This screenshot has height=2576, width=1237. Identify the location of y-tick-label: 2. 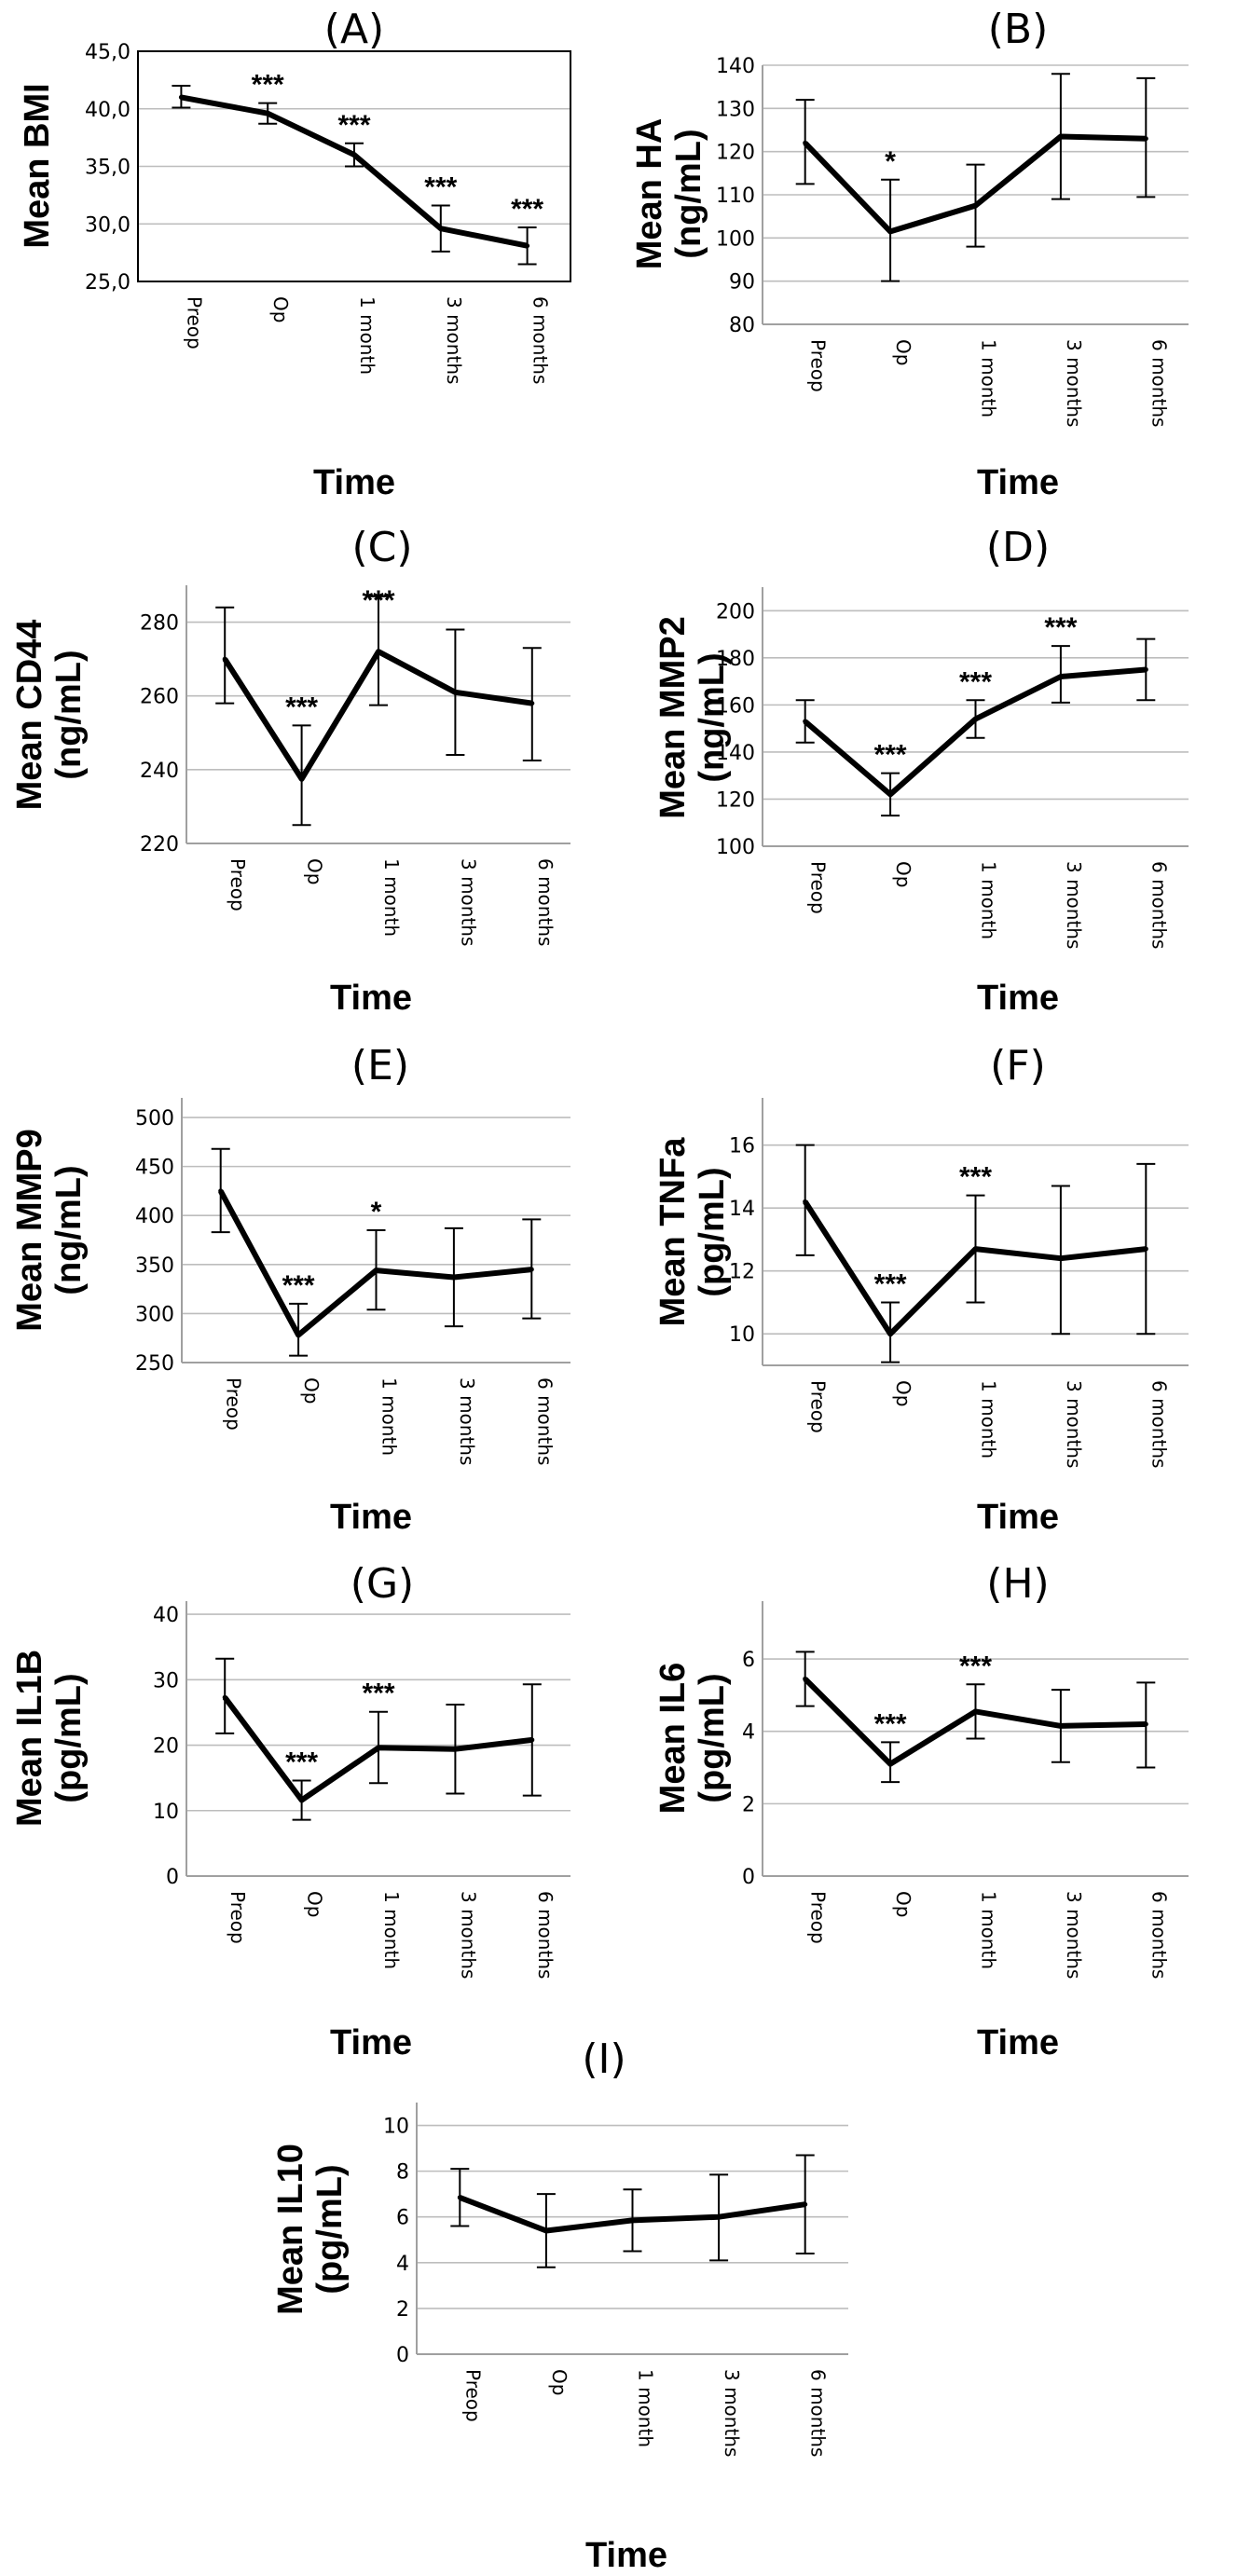
(748, 1804).